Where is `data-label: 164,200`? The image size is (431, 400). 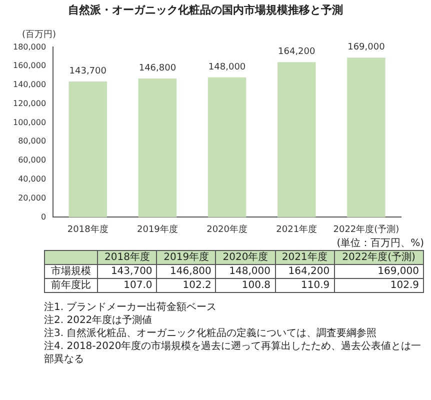
data-label: 164,200 is located at coordinates (297, 51).